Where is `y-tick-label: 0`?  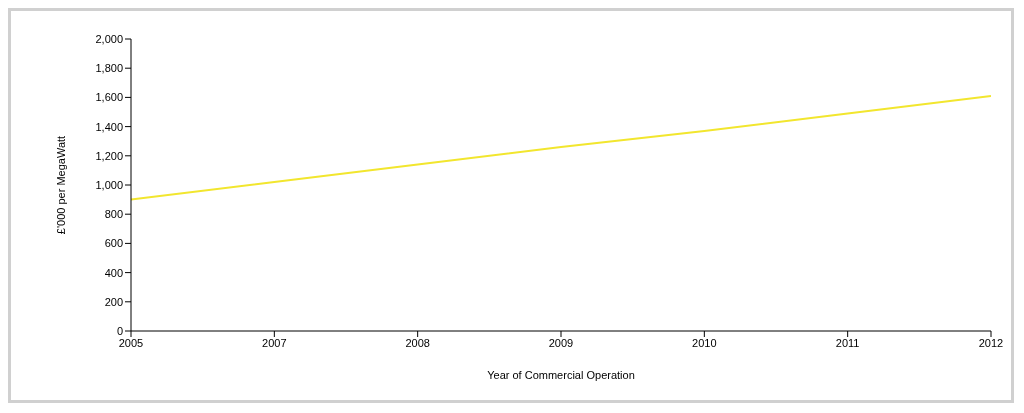 y-tick-label: 0 is located at coordinates (119, 330).